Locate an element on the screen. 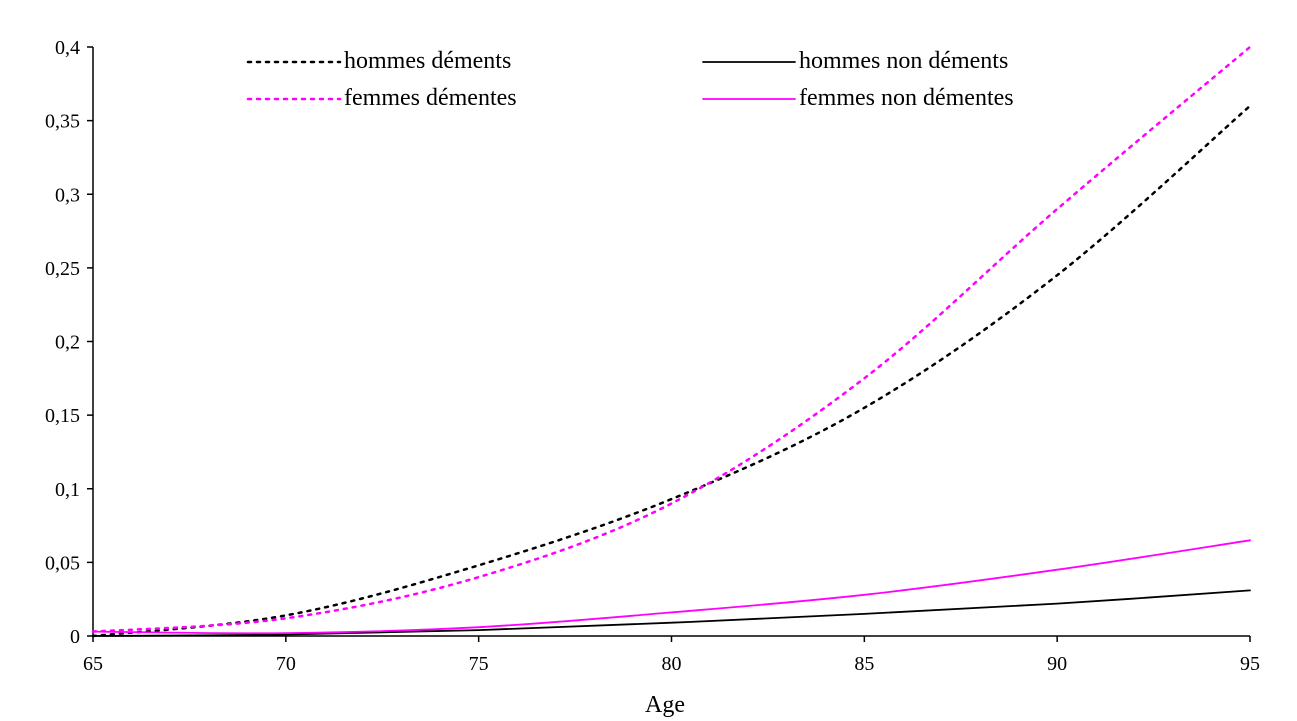  x-tick-label: 90 is located at coordinates (1057, 664).